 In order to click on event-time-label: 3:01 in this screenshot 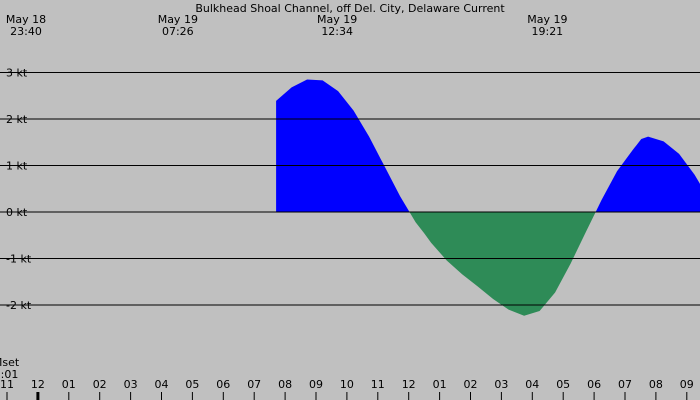, I will do `click(9, 374)`.